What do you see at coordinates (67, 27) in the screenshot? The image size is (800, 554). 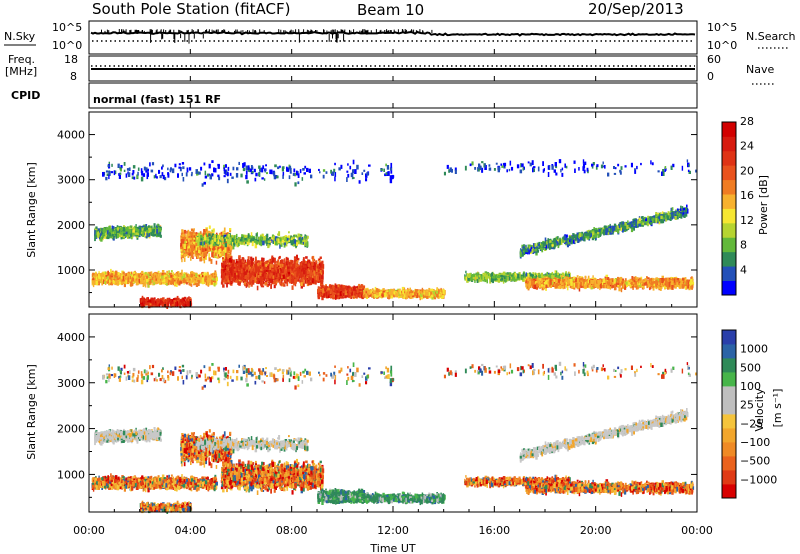 I see `nsky-tick-top: 10^5` at bounding box center [67, 27].